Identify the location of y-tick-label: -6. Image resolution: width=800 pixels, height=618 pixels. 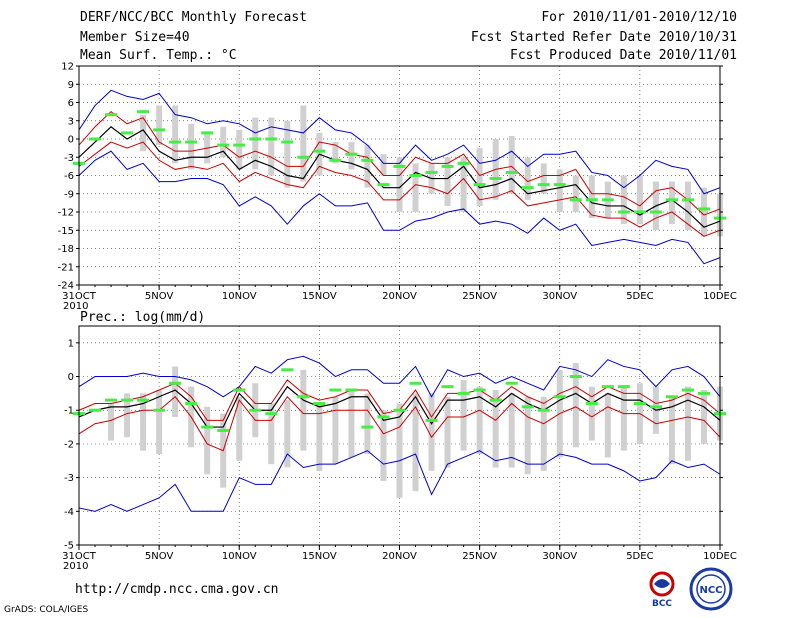
(69, 176).